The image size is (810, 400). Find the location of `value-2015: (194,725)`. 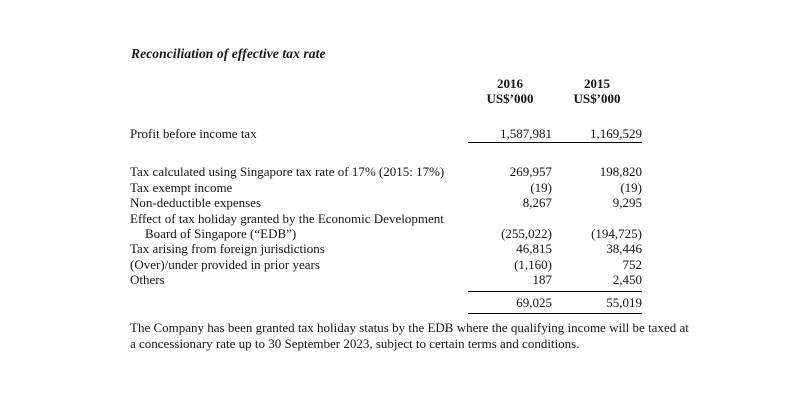

value-2015: (194,725) is located at coordinates (616, 234).